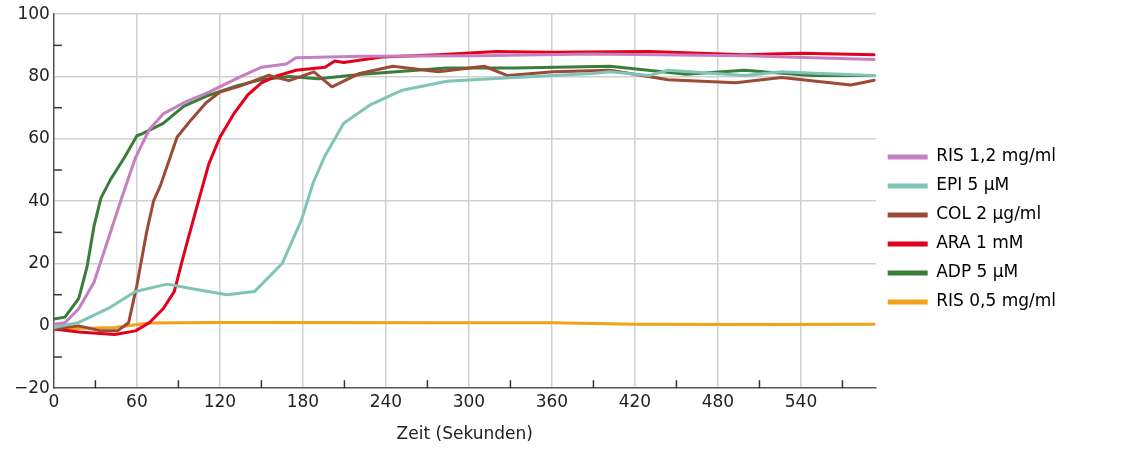  I want to click on x-tick-label: 240, so click(386, 400).